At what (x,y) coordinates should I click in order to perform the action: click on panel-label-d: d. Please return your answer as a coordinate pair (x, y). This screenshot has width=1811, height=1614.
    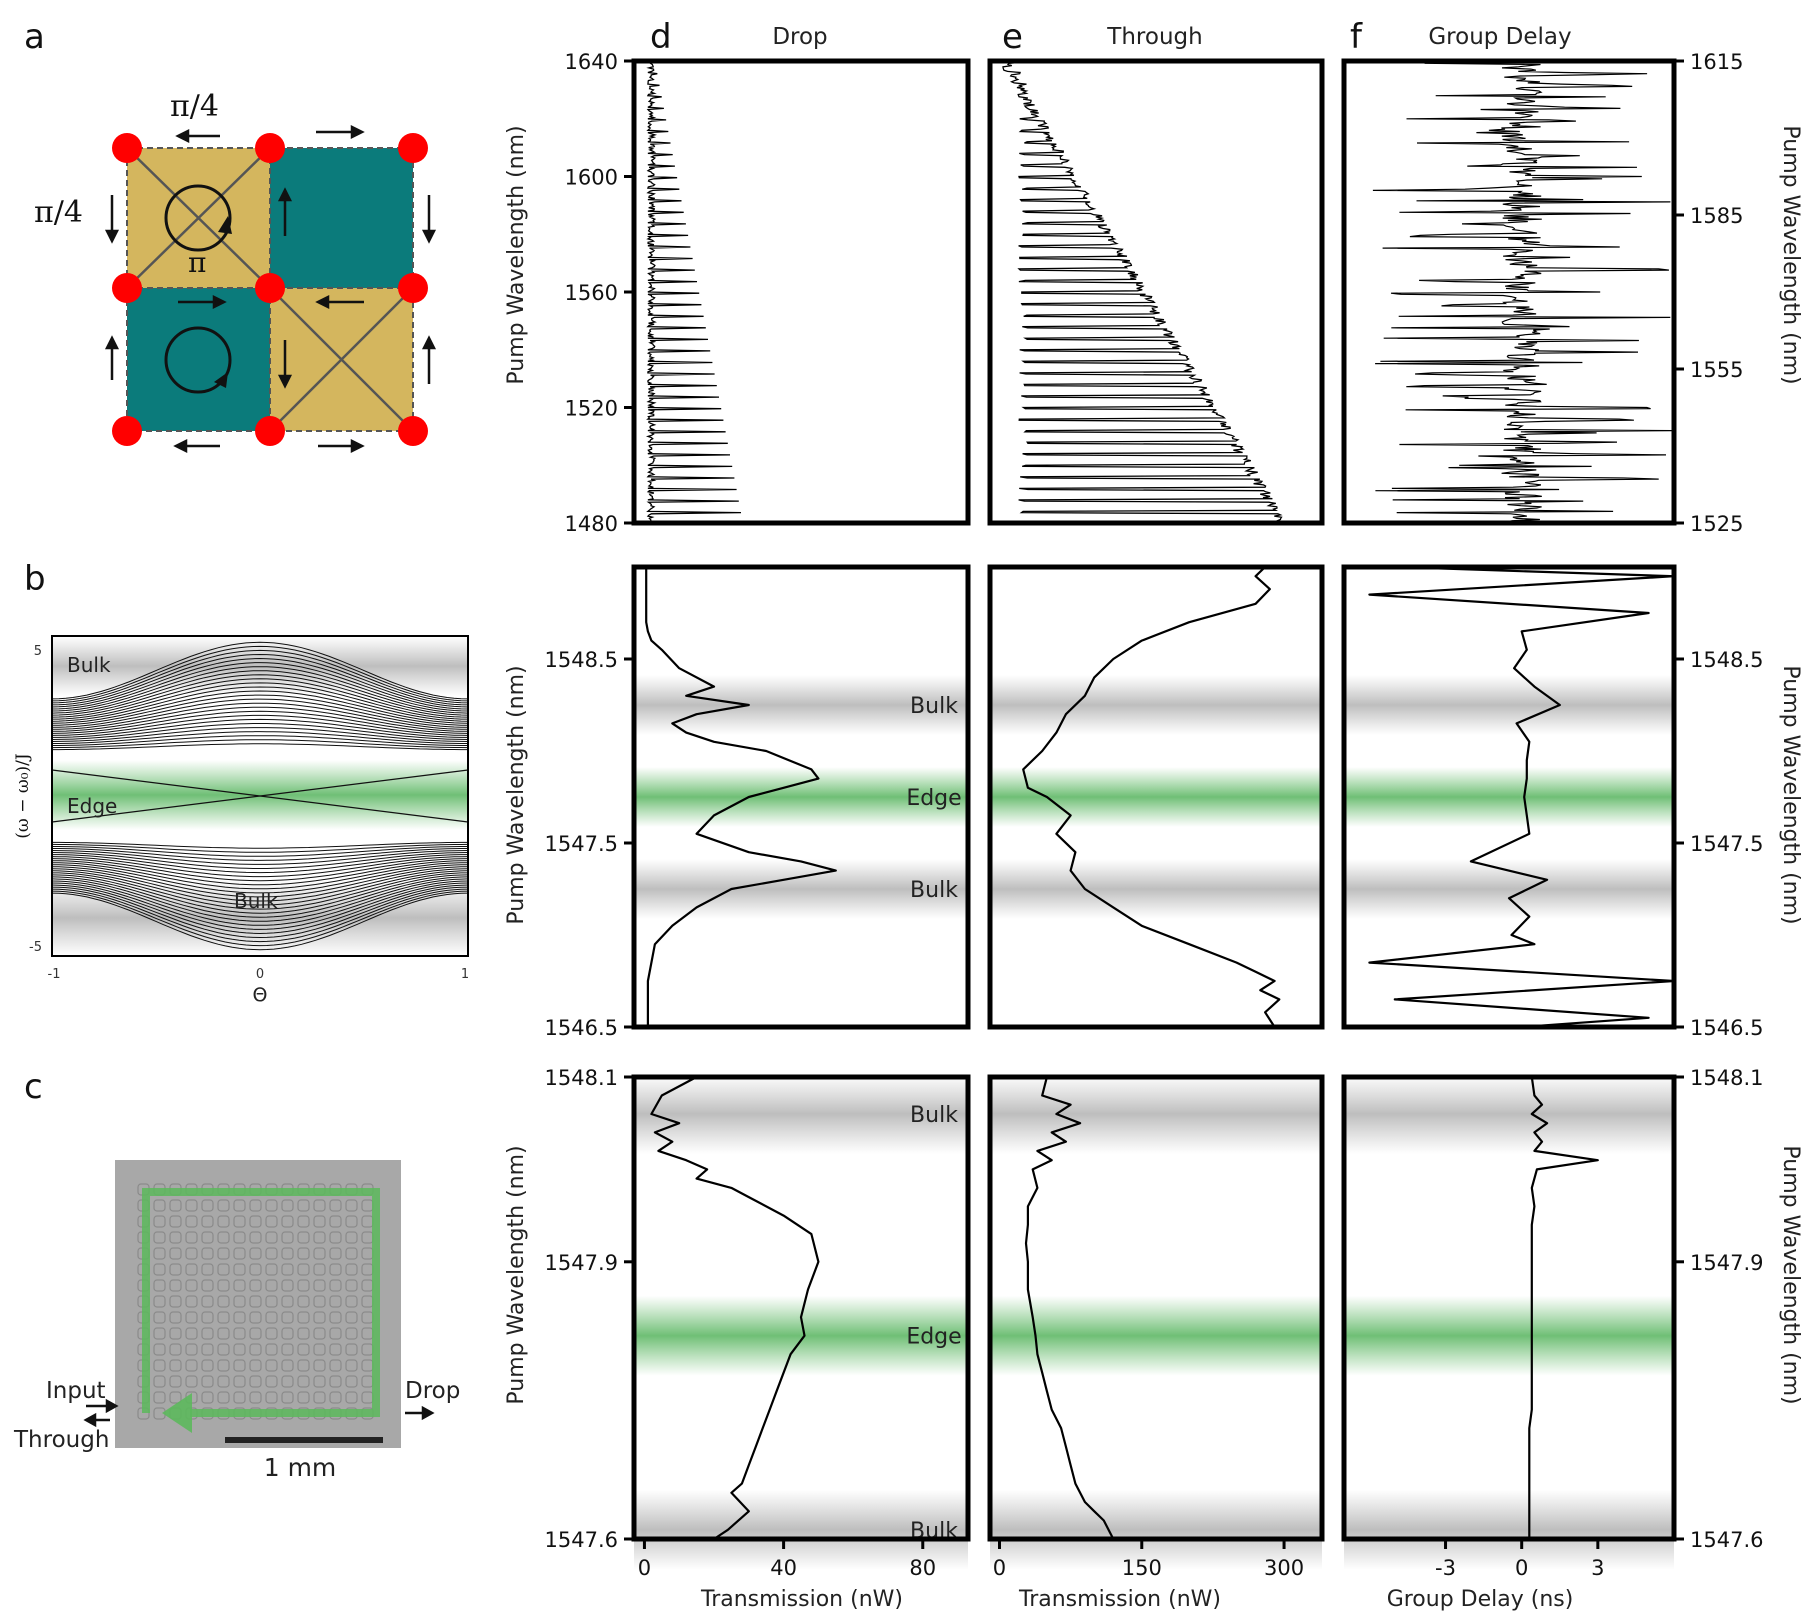
    Looking at the image, I should click on (661, 37).